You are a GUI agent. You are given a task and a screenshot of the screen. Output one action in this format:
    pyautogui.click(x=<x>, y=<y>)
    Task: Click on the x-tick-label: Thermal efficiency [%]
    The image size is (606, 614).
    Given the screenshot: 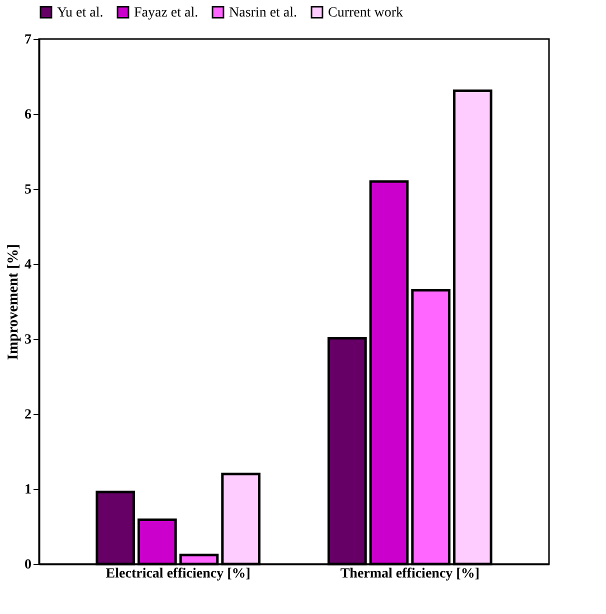 What is the action you would take?
    pyautogui.click(x=410, y=574)
    